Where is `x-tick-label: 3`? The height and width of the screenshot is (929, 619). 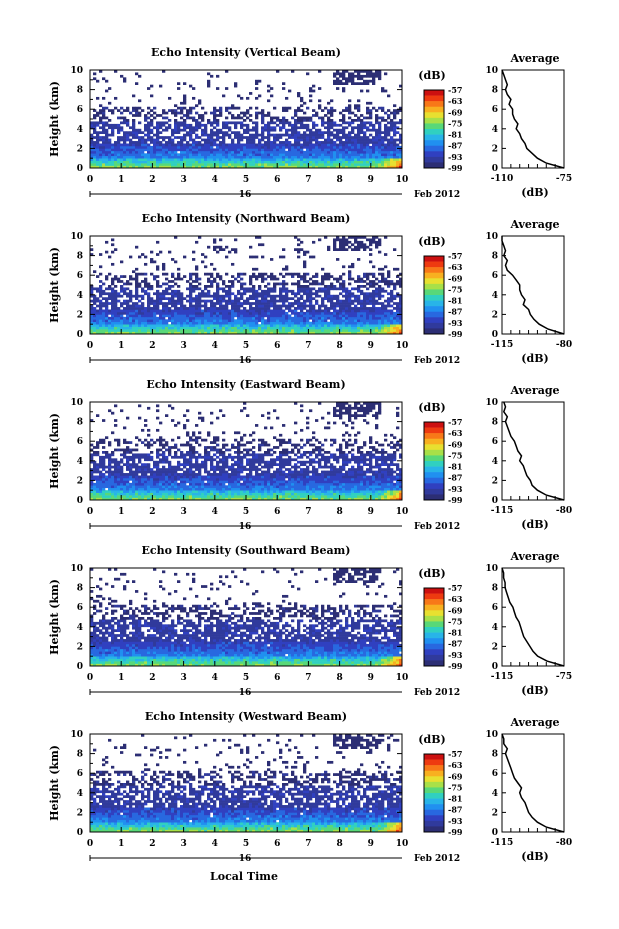
x-tick-label: 3 is located at coordinates (183, 346).